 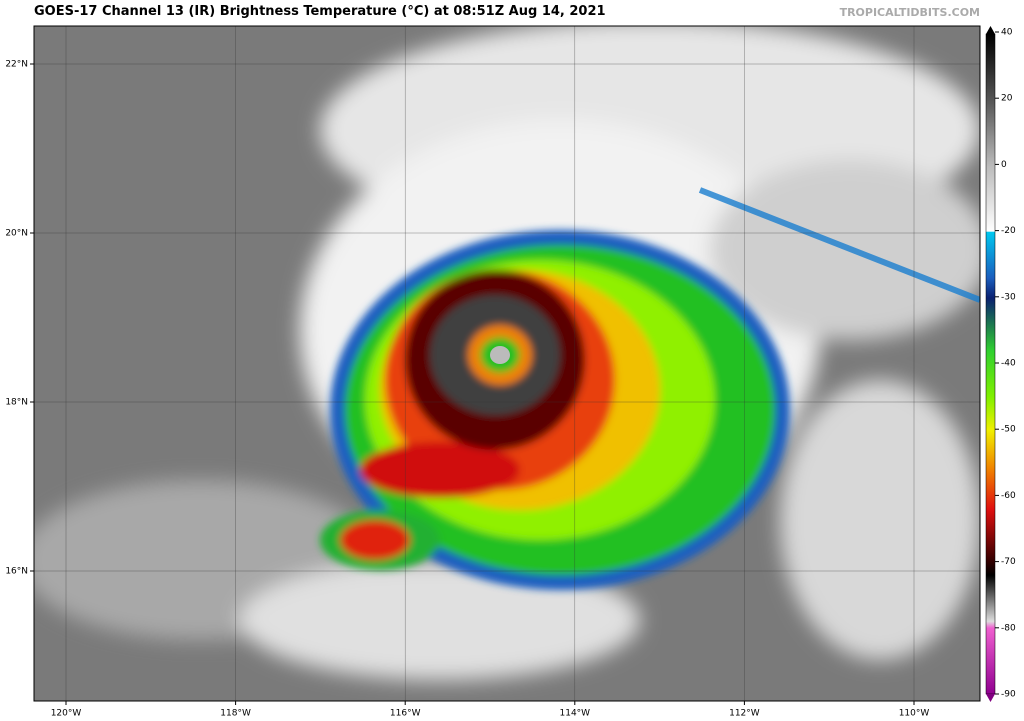 I want to click on lat-label: 22°N, so click(x=16, y=65).